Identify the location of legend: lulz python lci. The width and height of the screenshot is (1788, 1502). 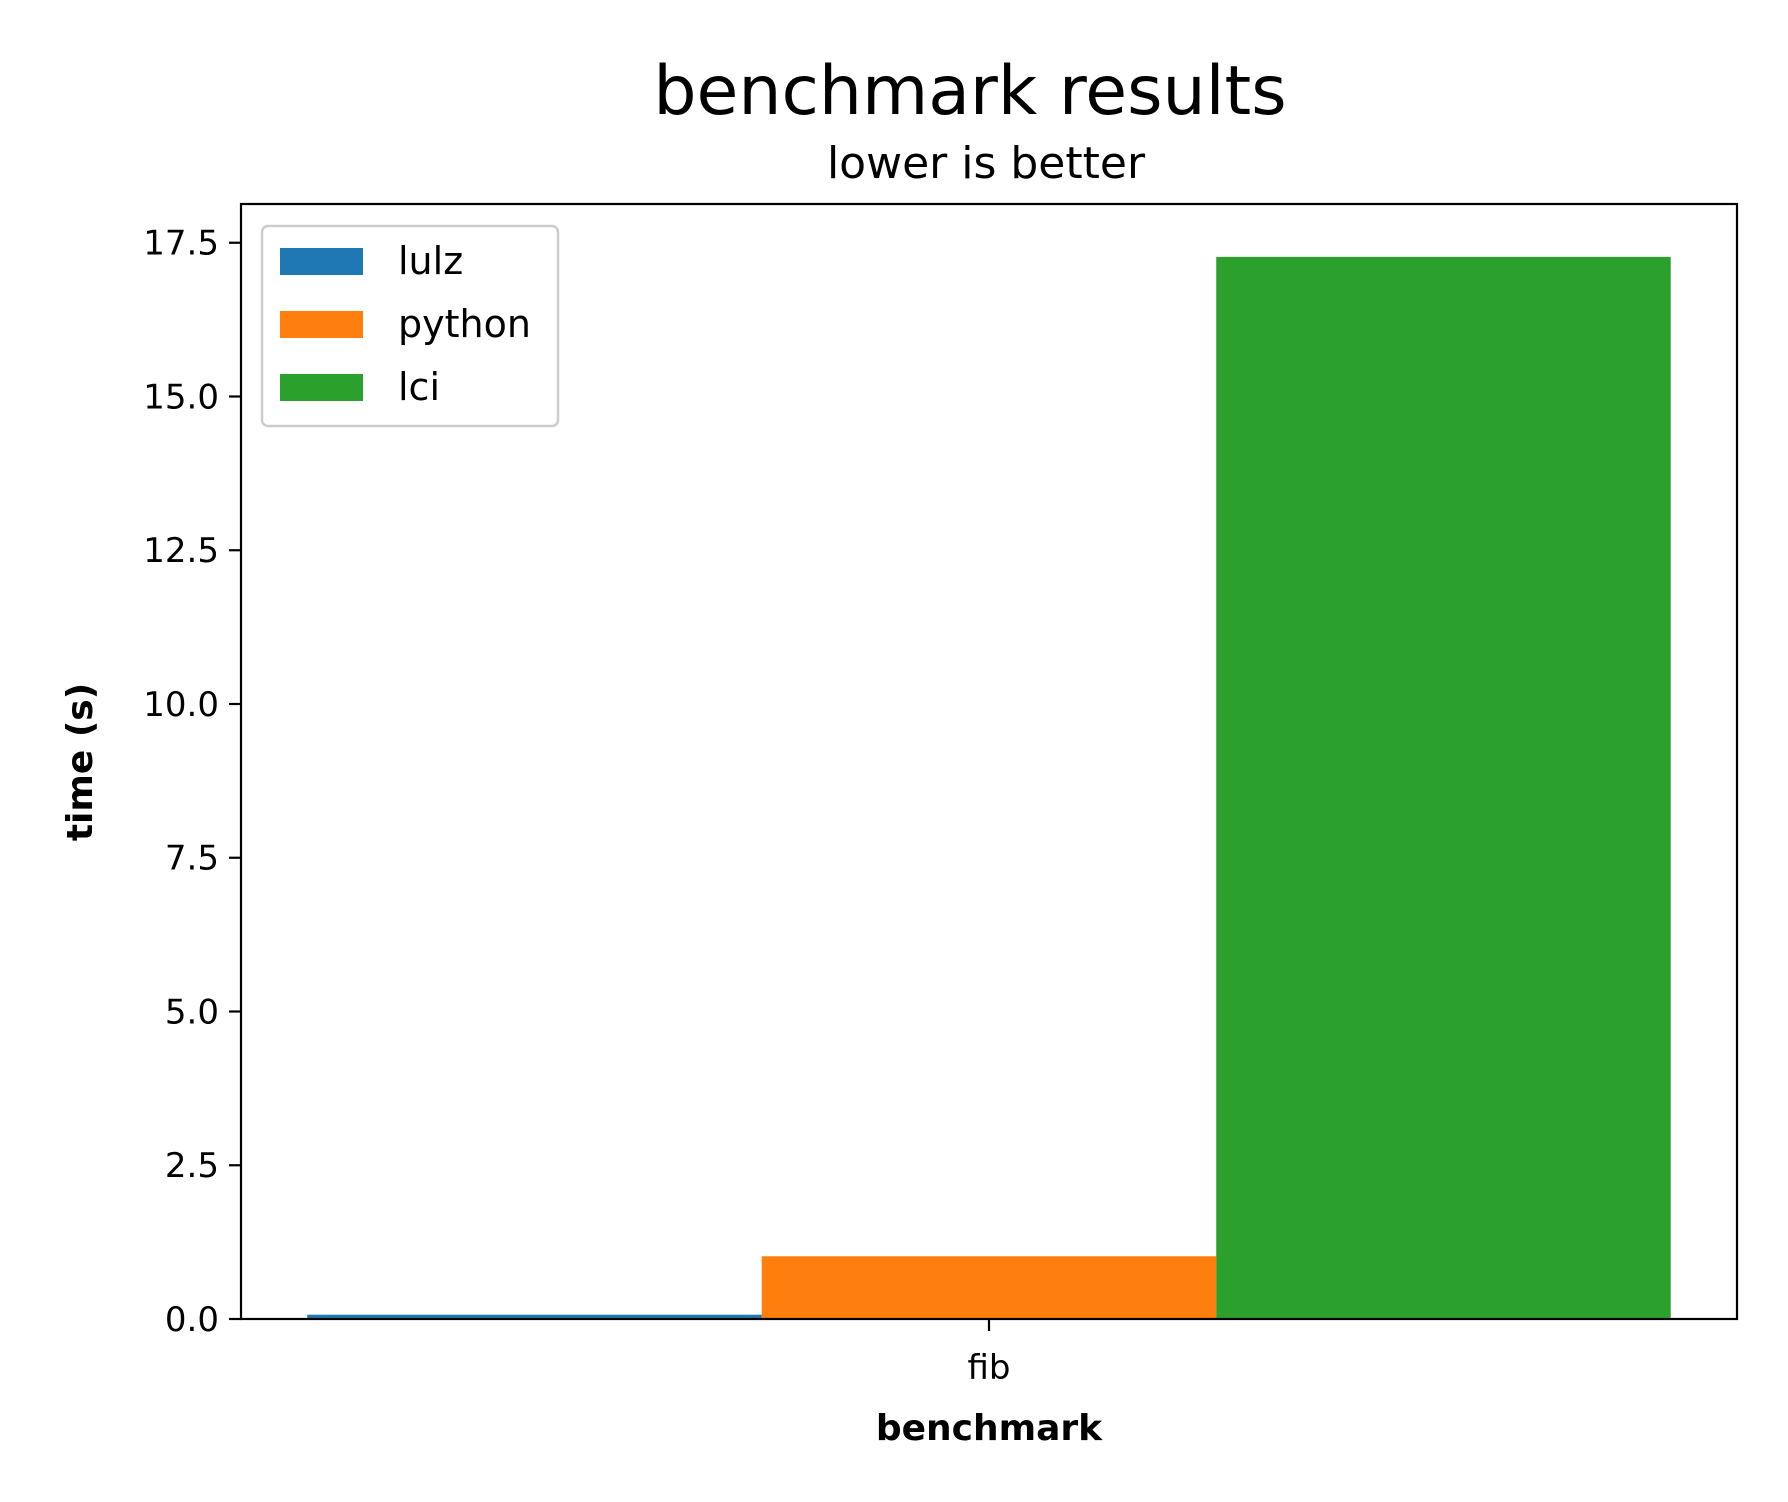
(410, 326).